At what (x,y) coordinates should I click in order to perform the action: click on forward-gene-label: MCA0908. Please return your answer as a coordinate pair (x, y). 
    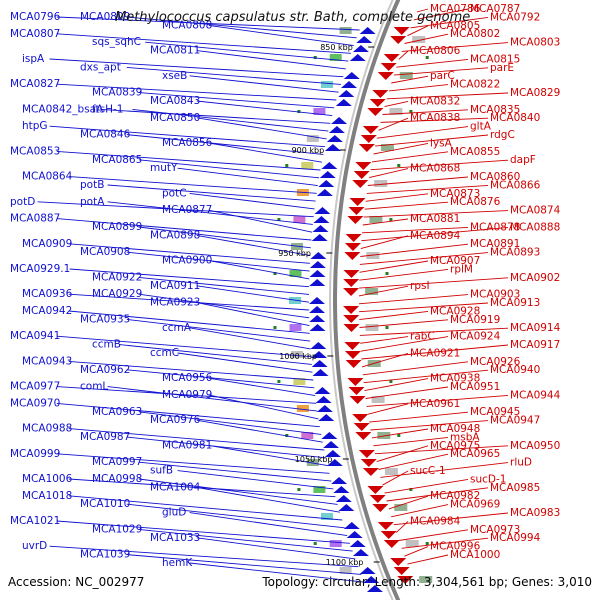
    Looking at the image, I should click on (105, 252).